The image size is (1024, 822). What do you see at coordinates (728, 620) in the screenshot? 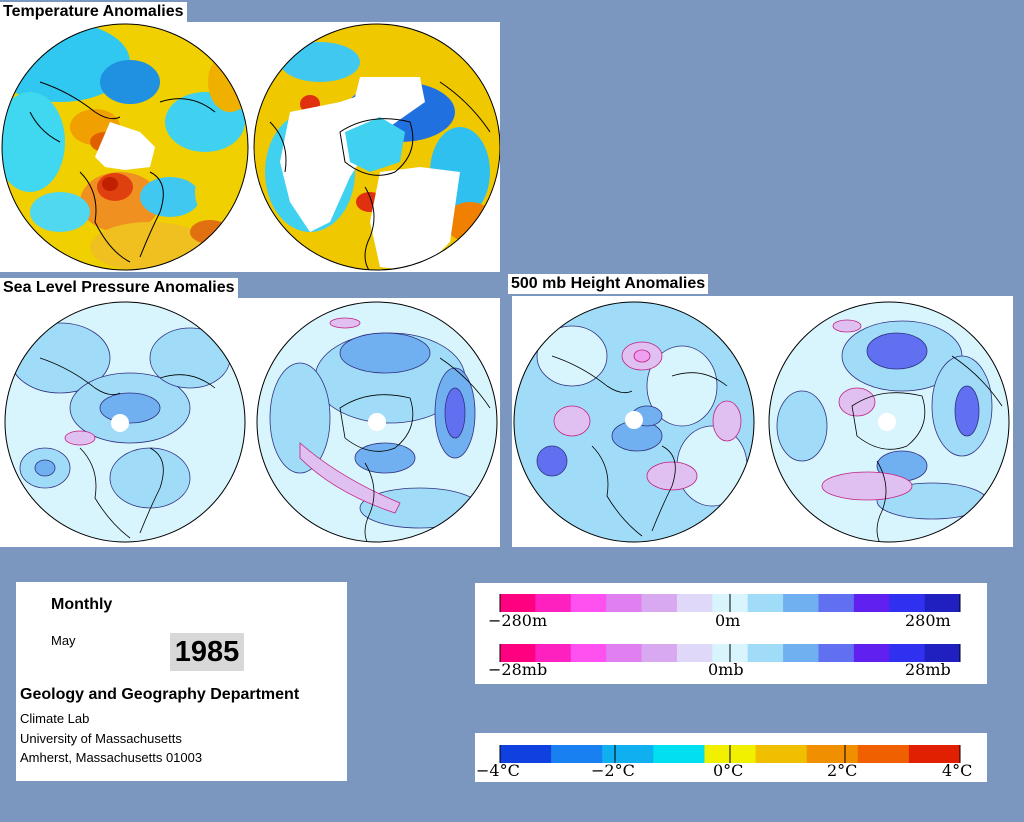
I see `height-legend-mid: 0m` at bounding box center [728, 620].